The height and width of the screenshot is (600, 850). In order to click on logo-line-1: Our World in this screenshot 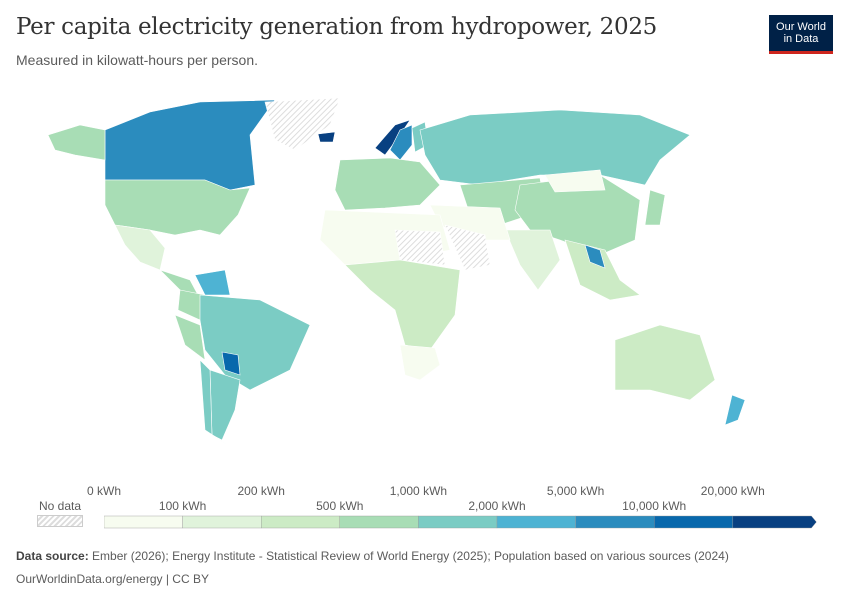, I will do `click(801, 27)`.